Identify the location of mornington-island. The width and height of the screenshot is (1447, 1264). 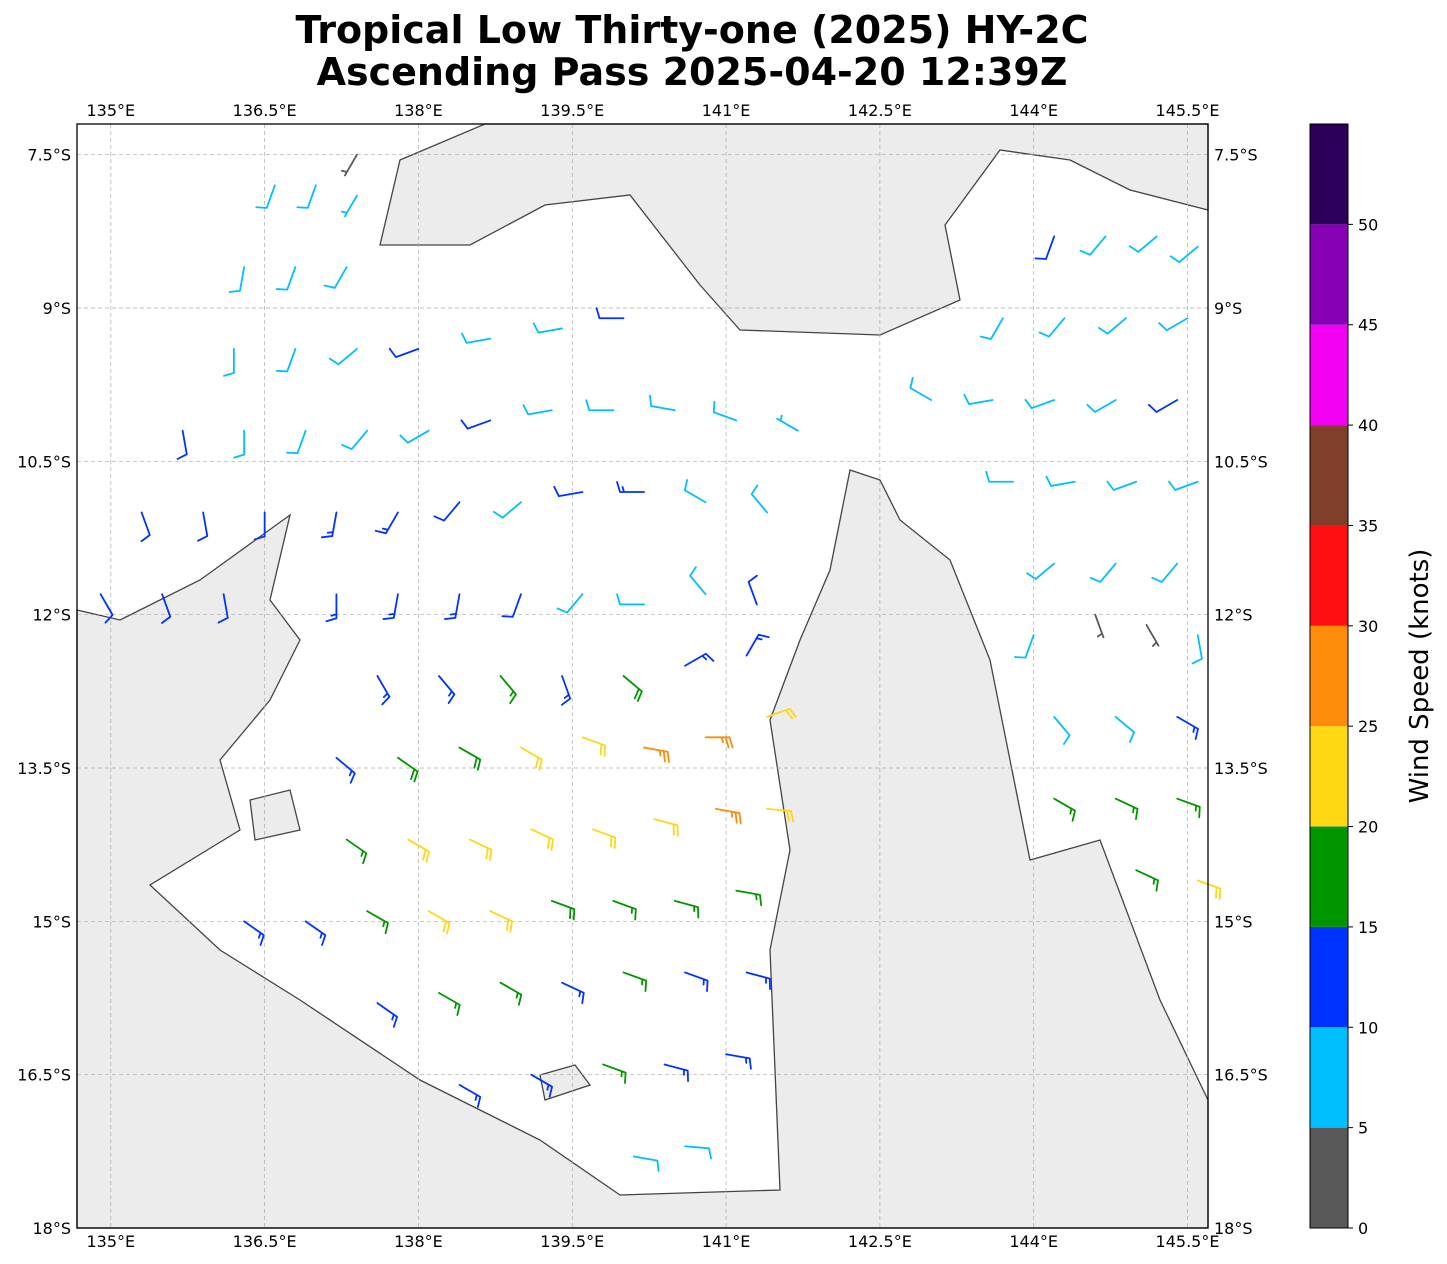
(565, 1082).